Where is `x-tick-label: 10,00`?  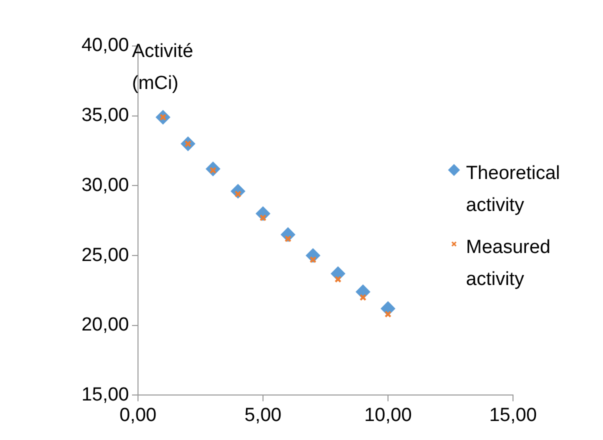
x-tick-label: 10,00 is located at coordinates (388, 415).